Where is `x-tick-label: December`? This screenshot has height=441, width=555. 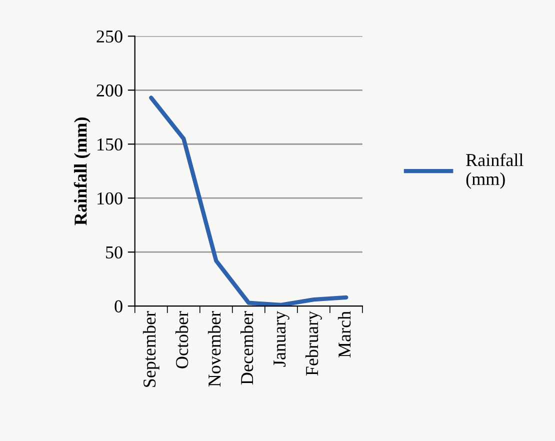 x-tick-label: December is located at coordinates (247, 348).